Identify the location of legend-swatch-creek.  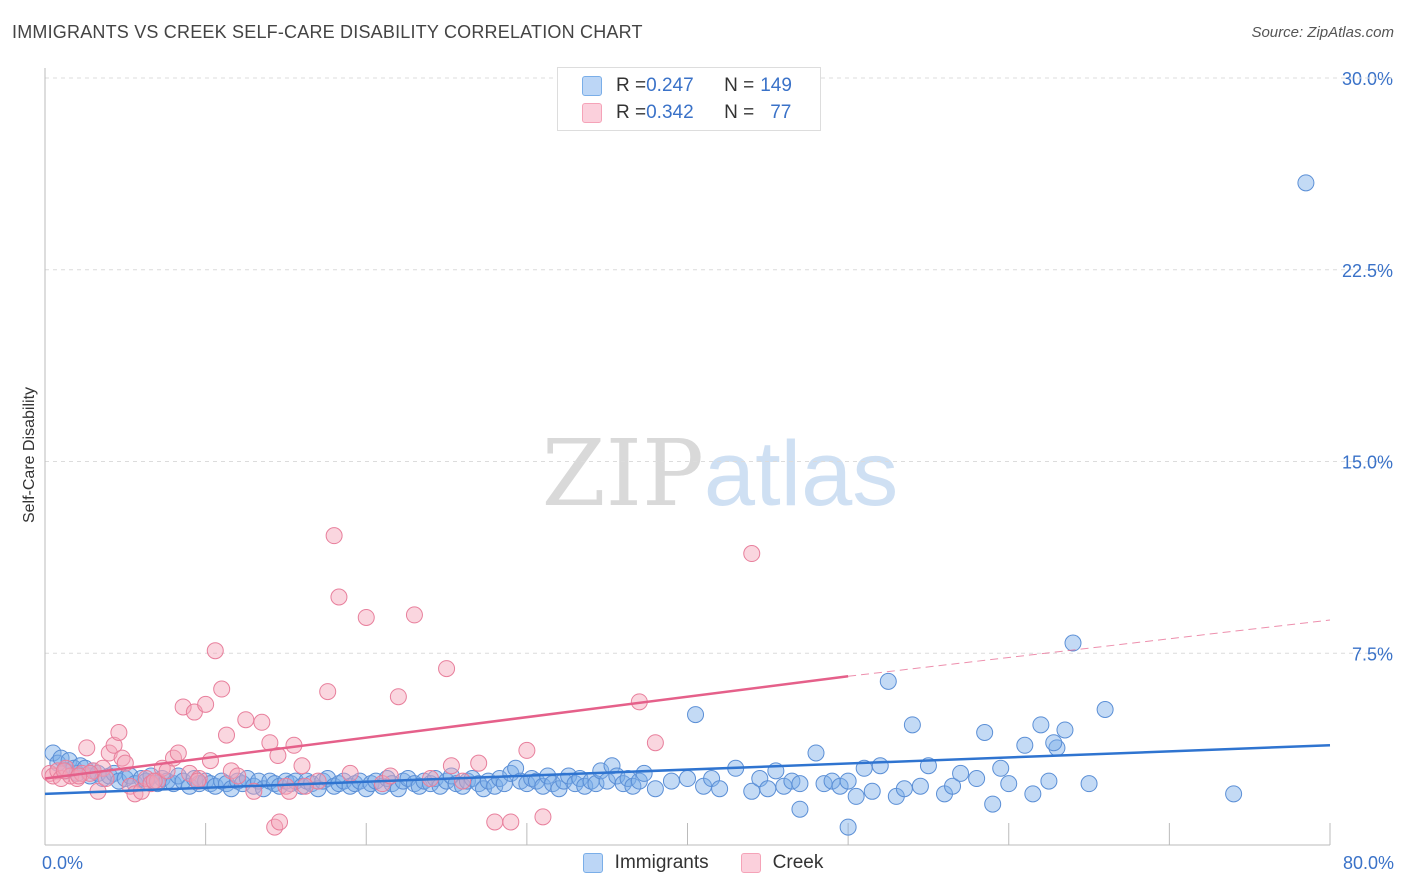
(592, 113).